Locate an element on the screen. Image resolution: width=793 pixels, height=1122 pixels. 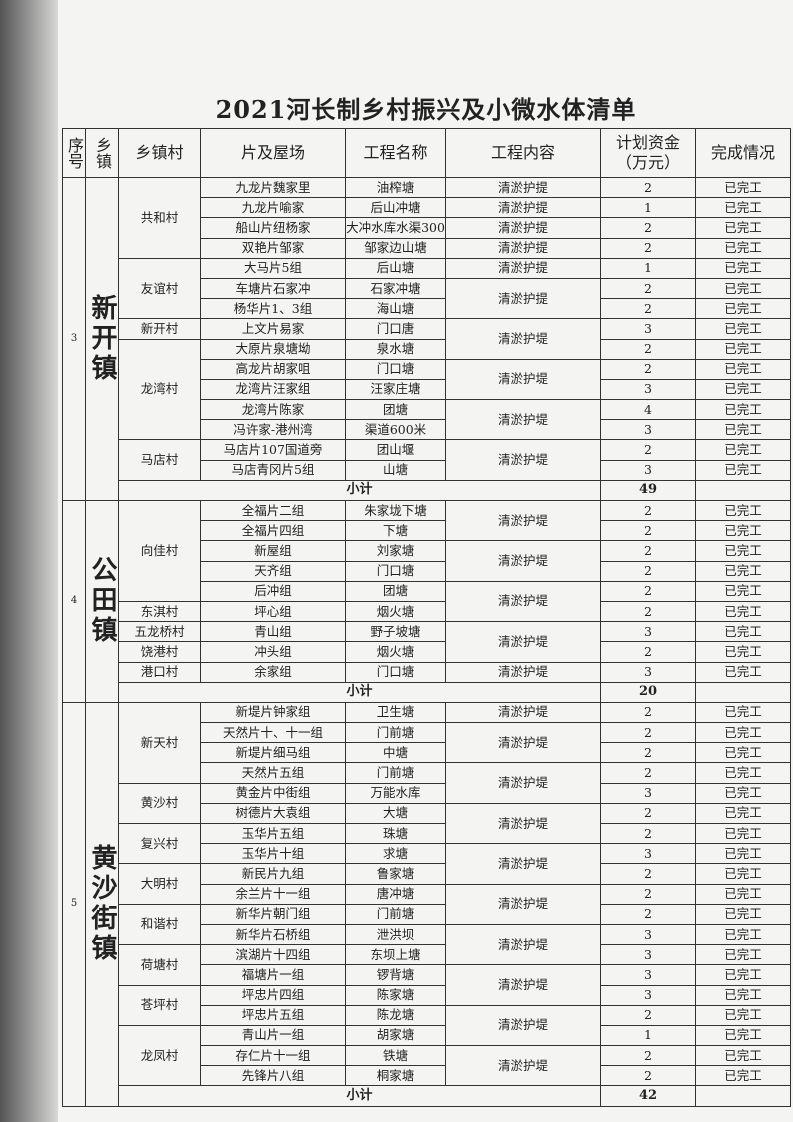
place: 天然片五组 is located at coordinates (273, 773).